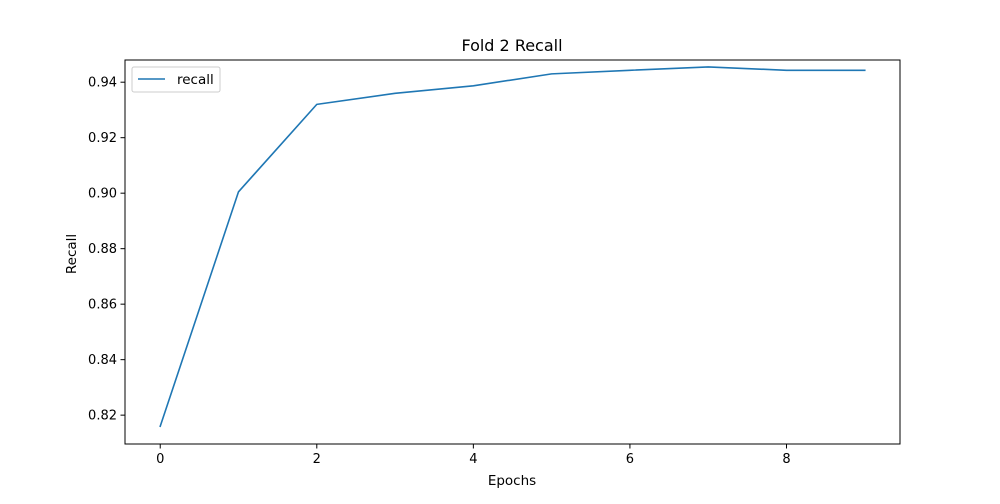 Image resolution: width=1000 pixels, height=504 pixels. What do you see at coordinates (102, 138) in the screenshot?
I see `y-tick-label: 0.92` at bounding box center [102, 138].